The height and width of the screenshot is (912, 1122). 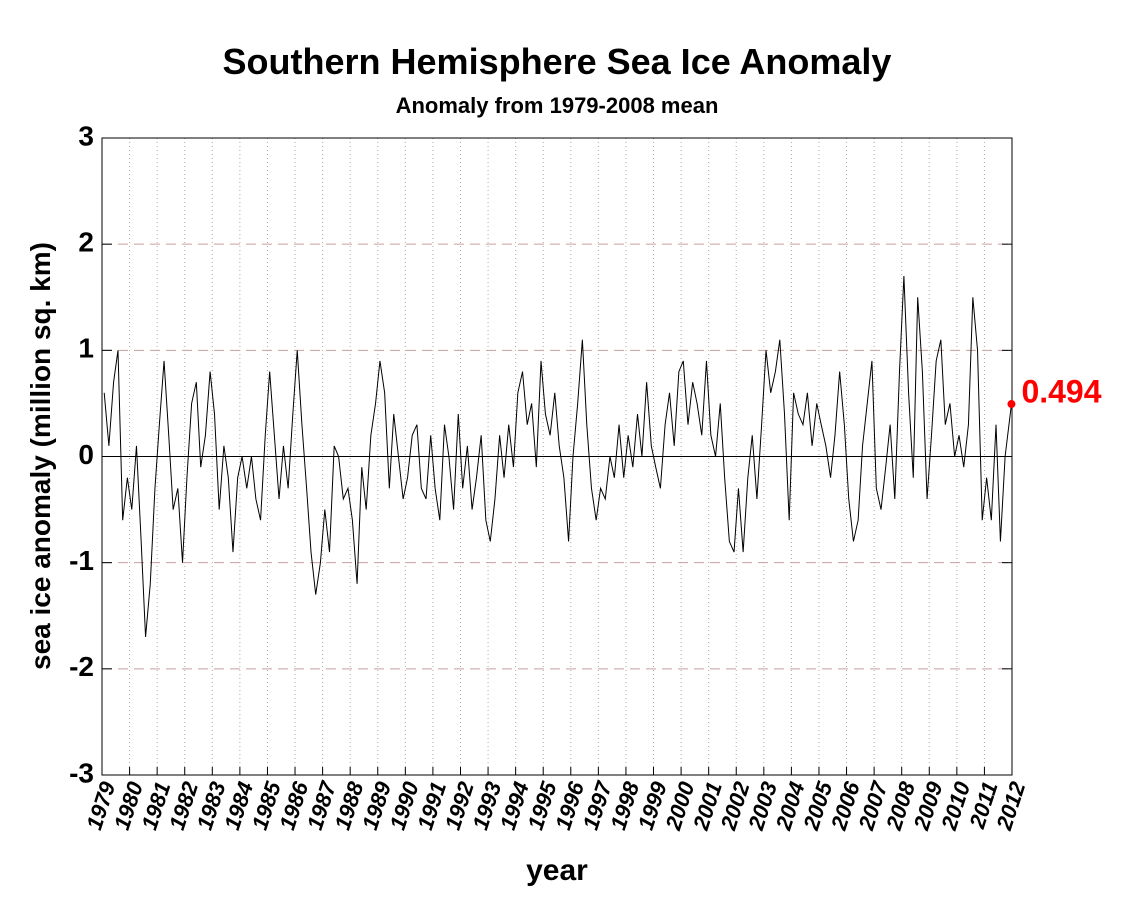 What do you see at coordinates (86, 135) in the screenshot?
I see `y-tick-label: 3` at bounding box center [86, 135].